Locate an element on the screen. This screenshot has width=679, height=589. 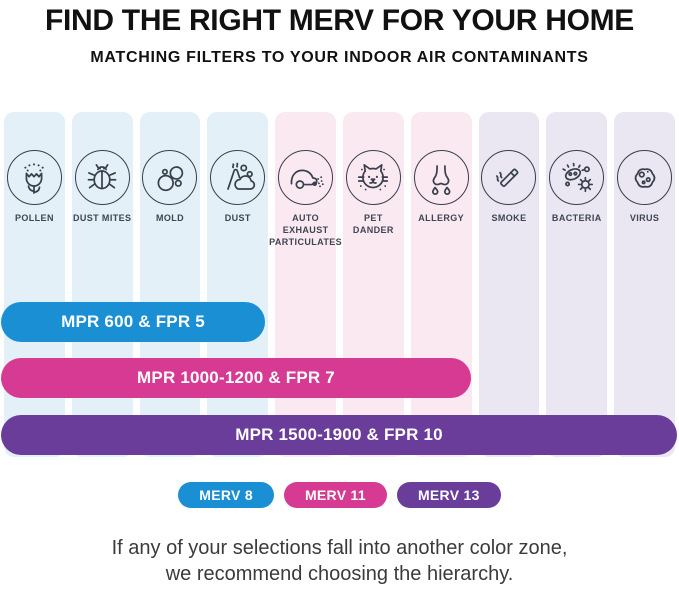
merv-legend: MERV 8 MERV 11 MERV 13 is located at coordinates (339, 495).